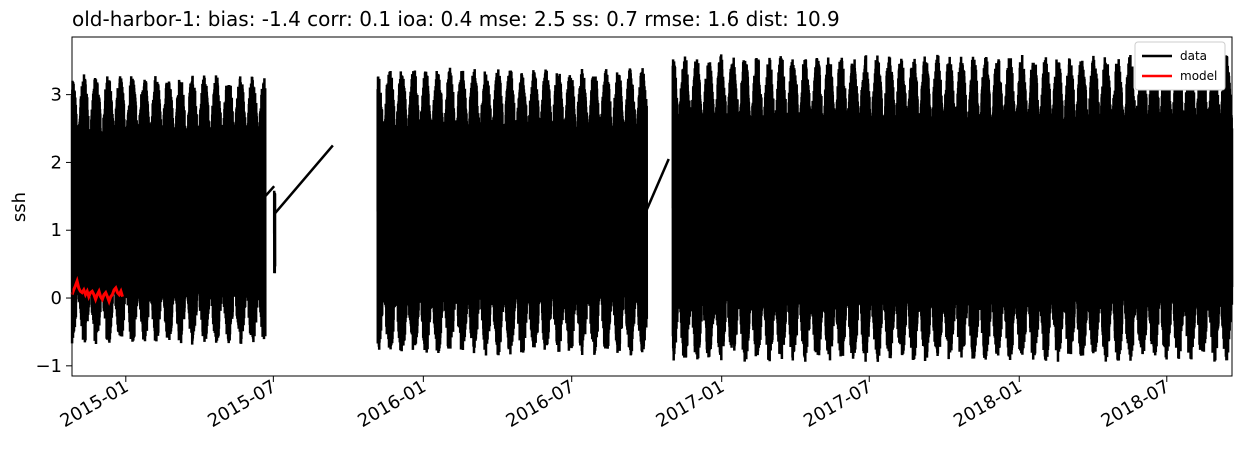 The image size is (1245, 453). I want to click on y-axis-label: ssh, so click(19, 207).